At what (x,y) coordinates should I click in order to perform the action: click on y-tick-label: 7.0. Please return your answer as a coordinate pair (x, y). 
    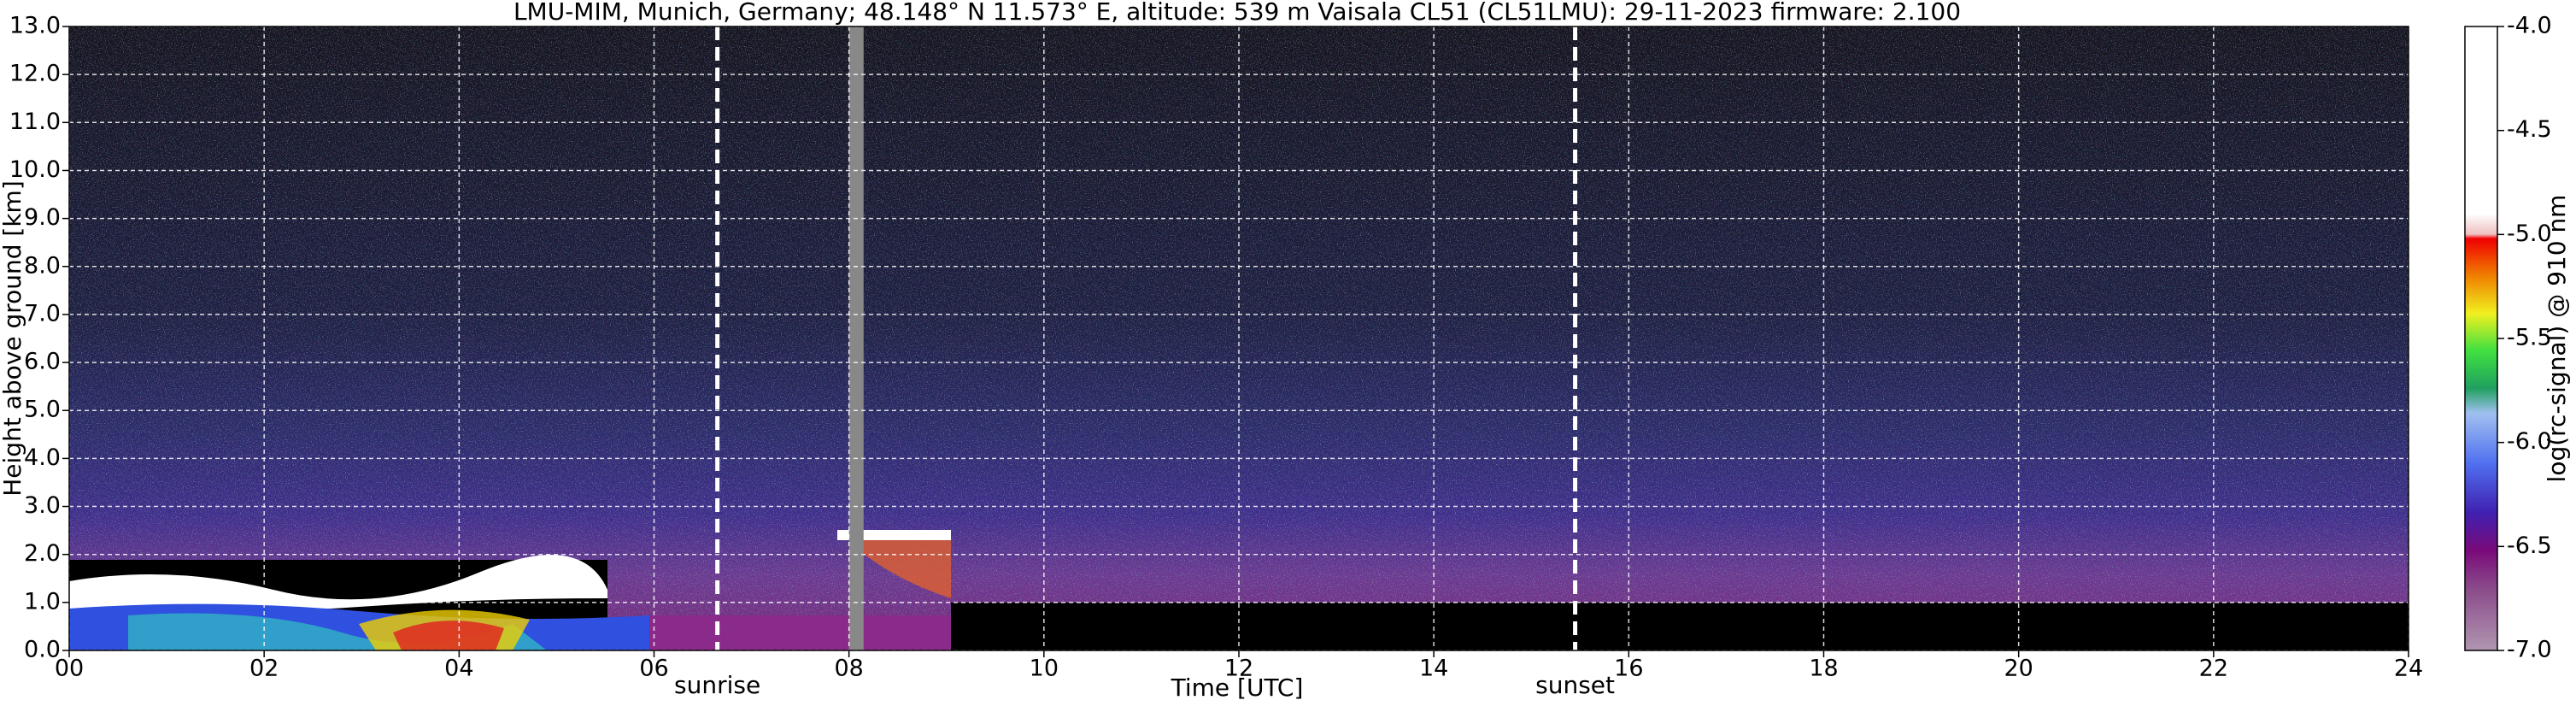
    Looking at the image, I should click on (42, 313).